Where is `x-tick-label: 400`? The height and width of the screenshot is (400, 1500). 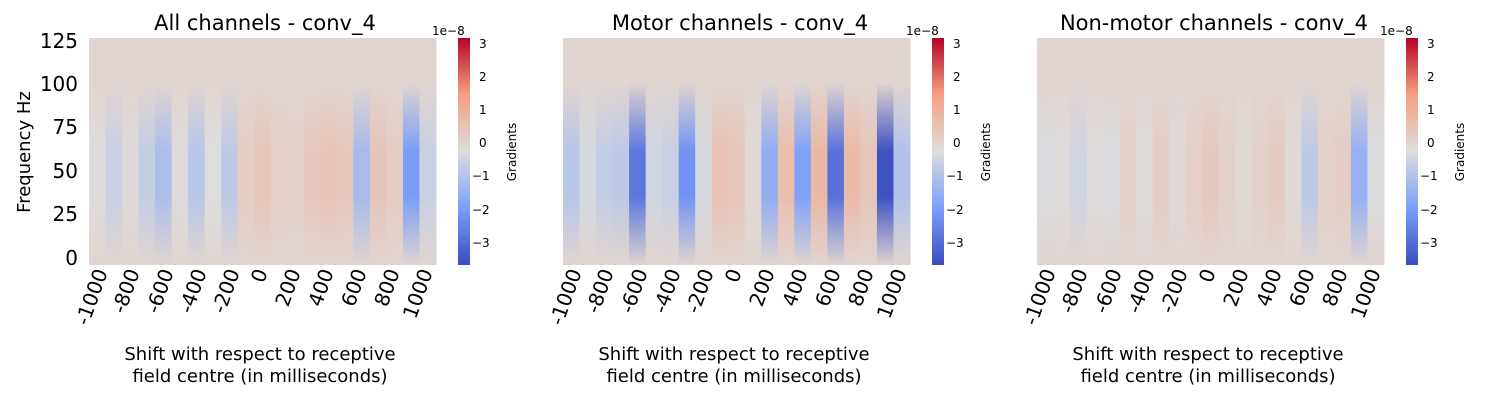 x-tick-label: 400 is located at coordinates (321, 288).